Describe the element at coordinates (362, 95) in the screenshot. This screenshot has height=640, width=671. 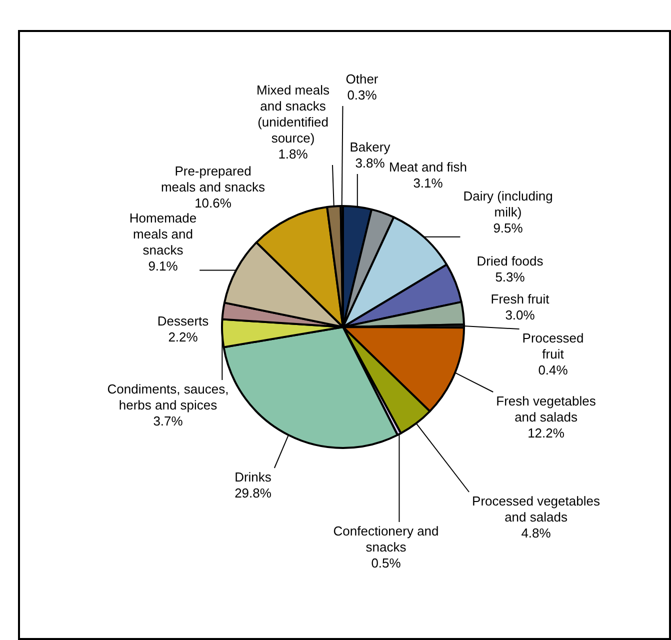
I see `data-label: 0.3%` at that location.